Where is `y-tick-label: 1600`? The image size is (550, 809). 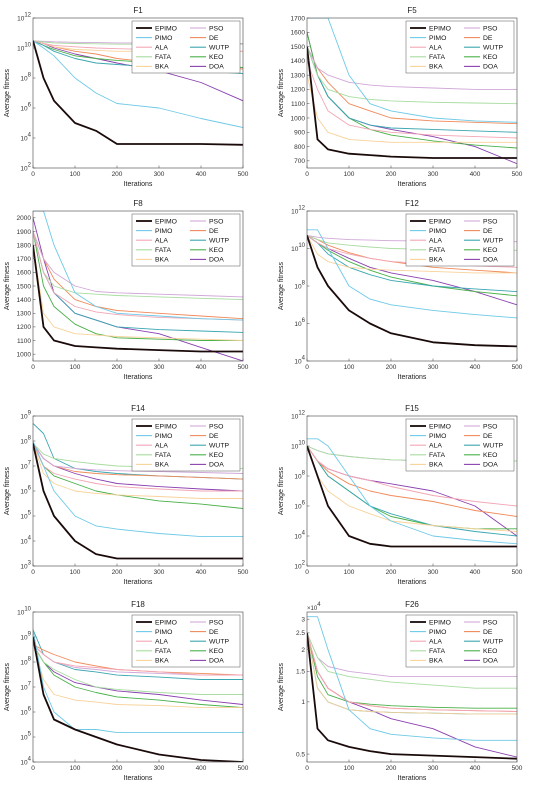
y-tick-label: 1600 is located at coordinates (24, 273).